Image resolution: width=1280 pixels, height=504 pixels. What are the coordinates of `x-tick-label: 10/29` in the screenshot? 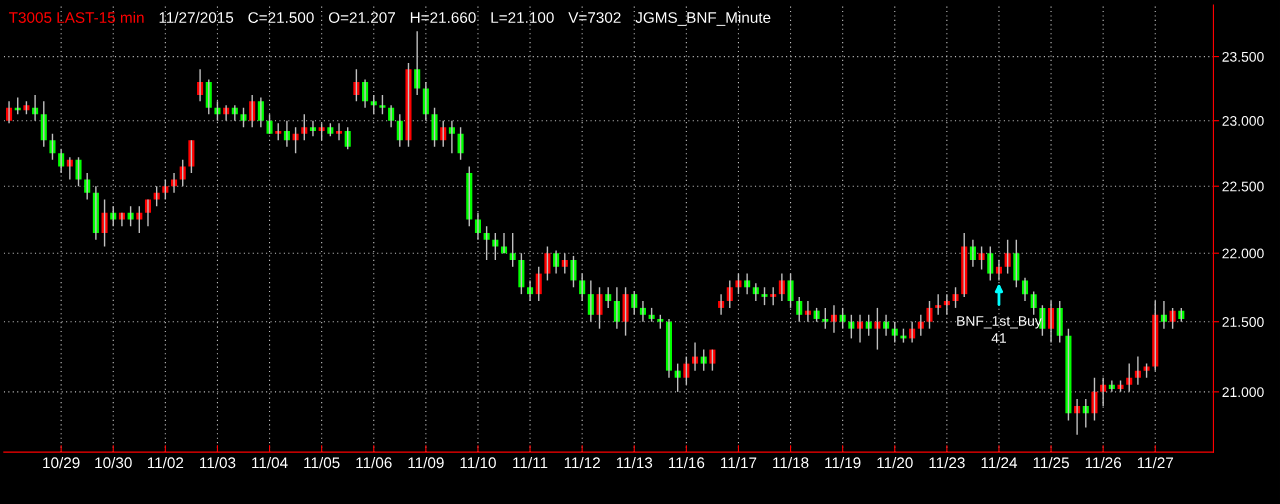 It's located at (61, 462).